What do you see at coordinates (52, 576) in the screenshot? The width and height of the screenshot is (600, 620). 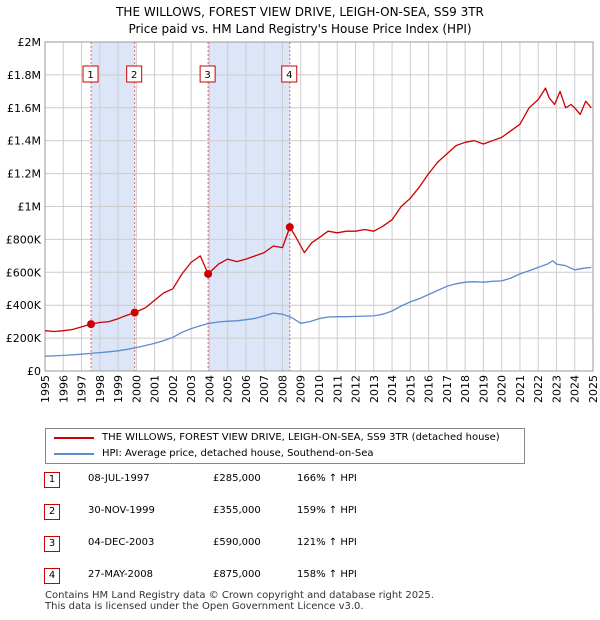 I see `sale-number-badge: 4` at bounding box center [52, 576].